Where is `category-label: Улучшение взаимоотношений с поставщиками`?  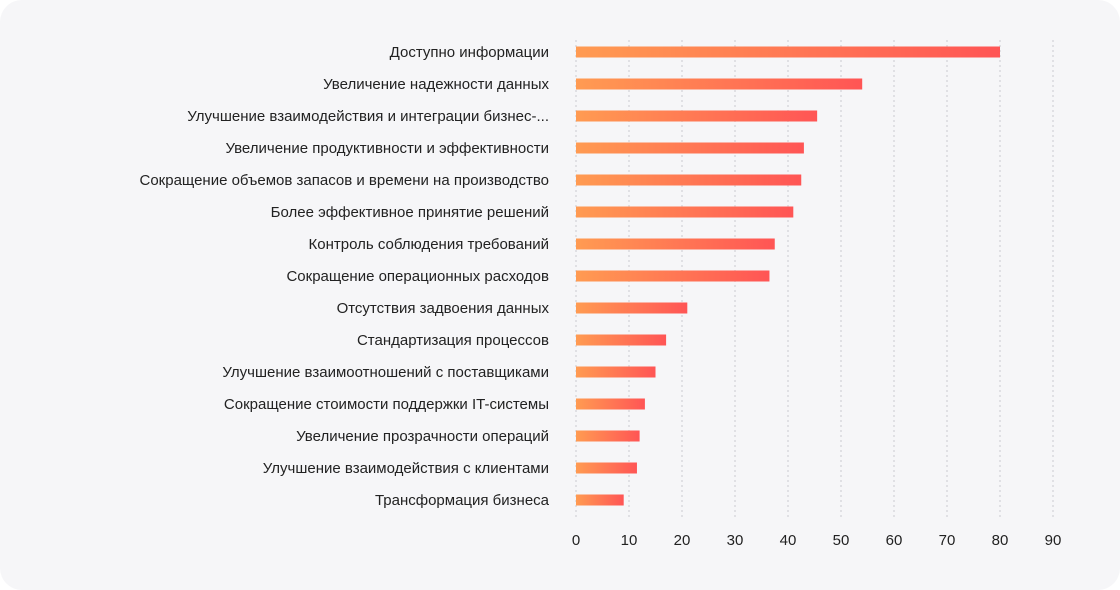
category-label: Улучшение взаимоотношений с поставщиками is located at coordinates (385, 372).